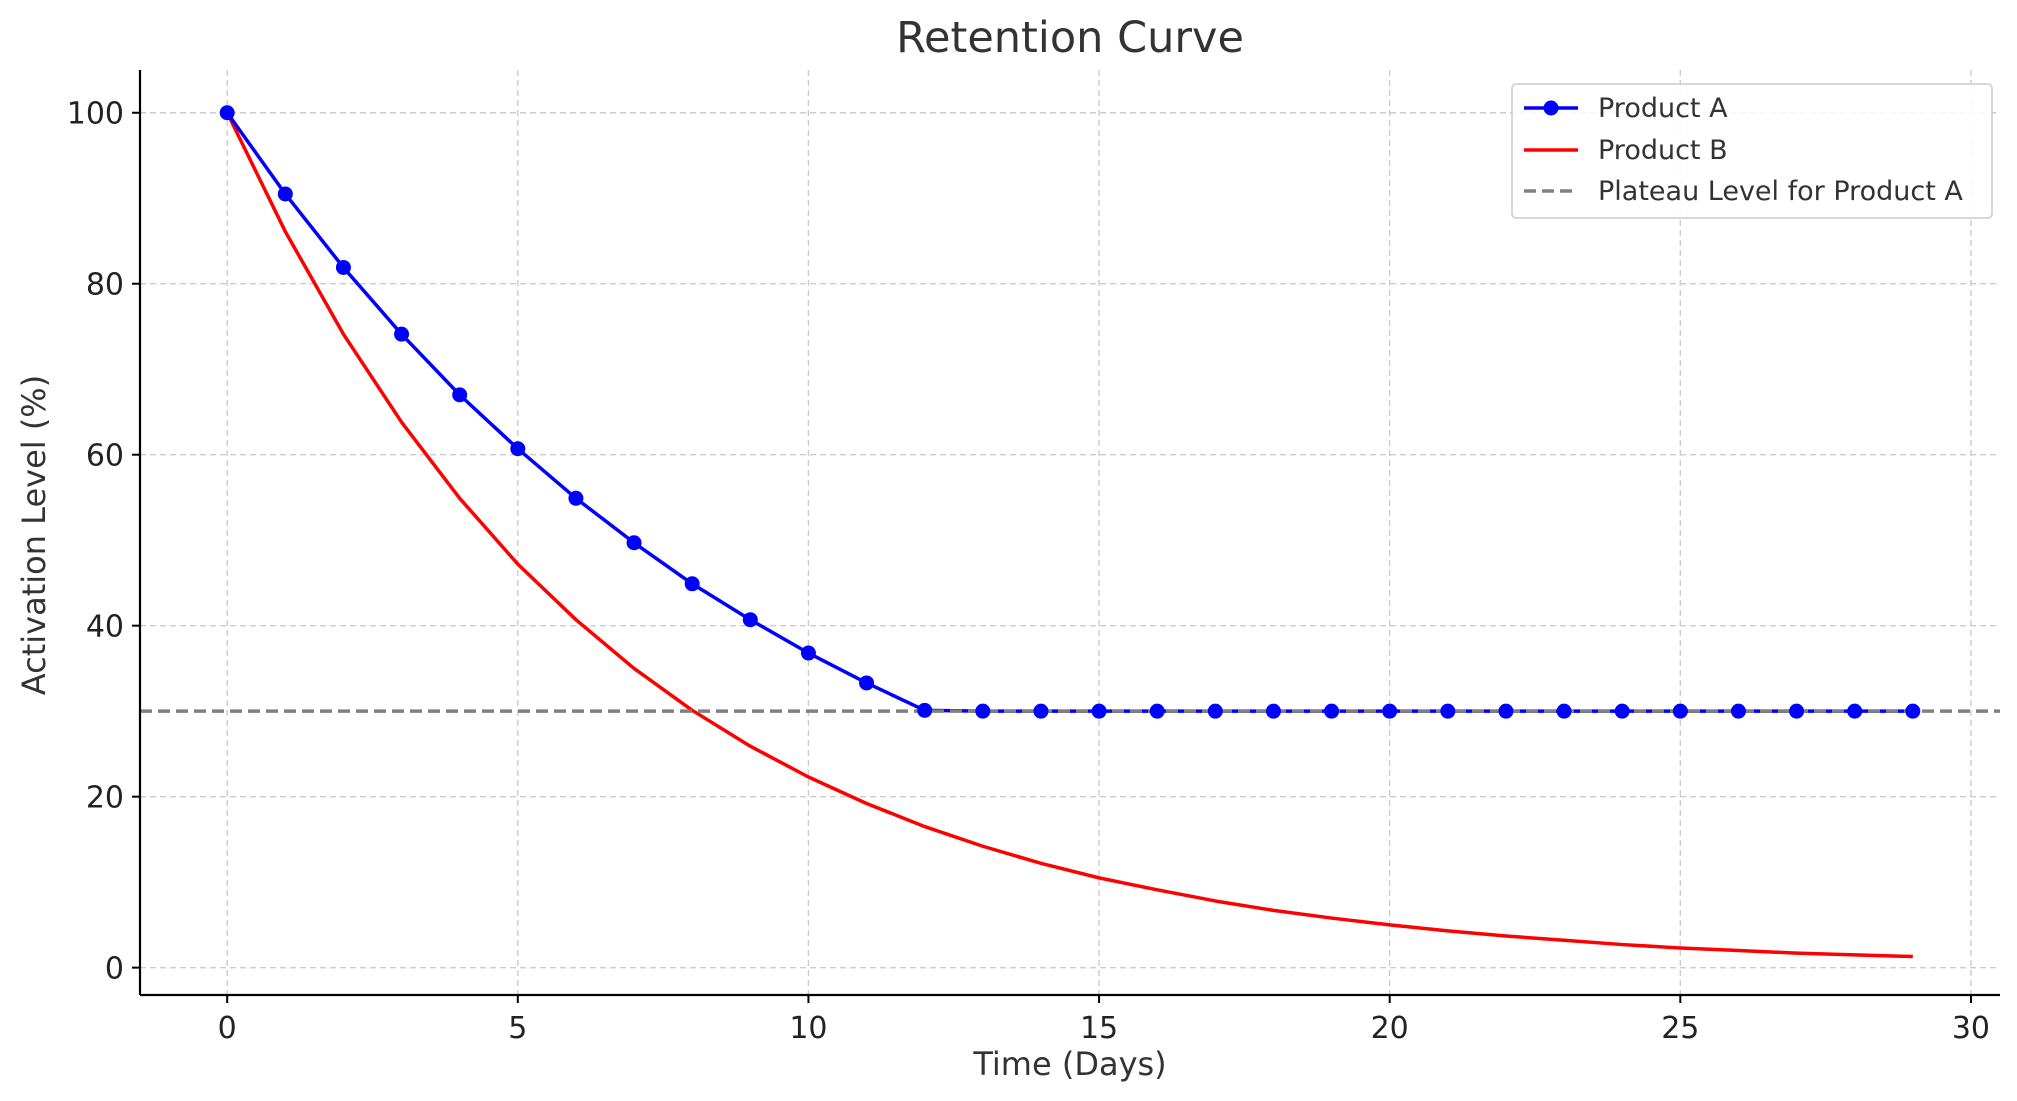 The width and height of the screenshot is (2017, 1101). Describe the element at coordinates (105, 627) in the screenshot. I see `y-tick-label: 40` at that location.